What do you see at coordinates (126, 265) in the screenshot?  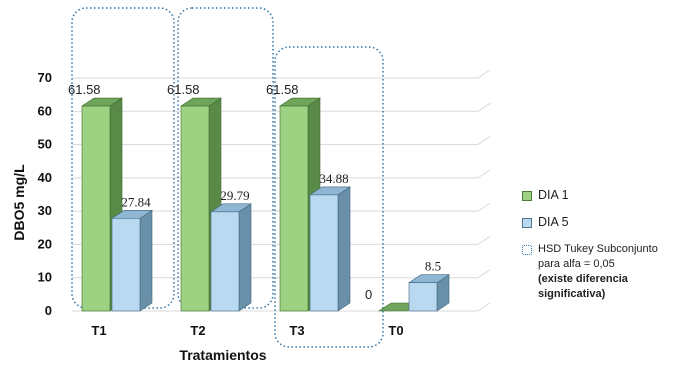 I see `bar-T1-dia-5-front` at bounding box center [126, 265].